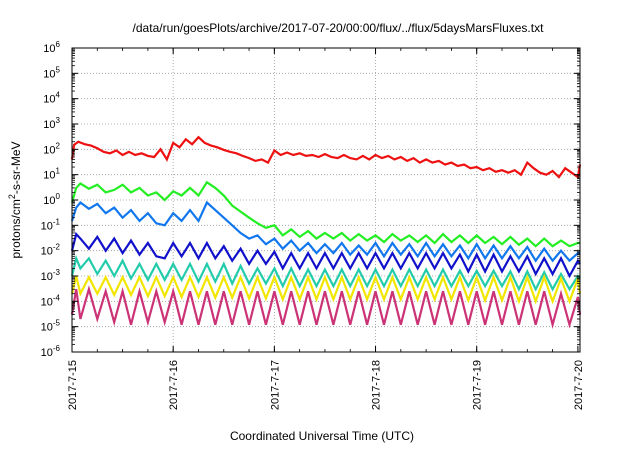 The width and height of the screenshot is (640, 453). Describe the element at coordinates (58, 196) in the screenshot. I see `y-tick-exponent: 0` at that location.